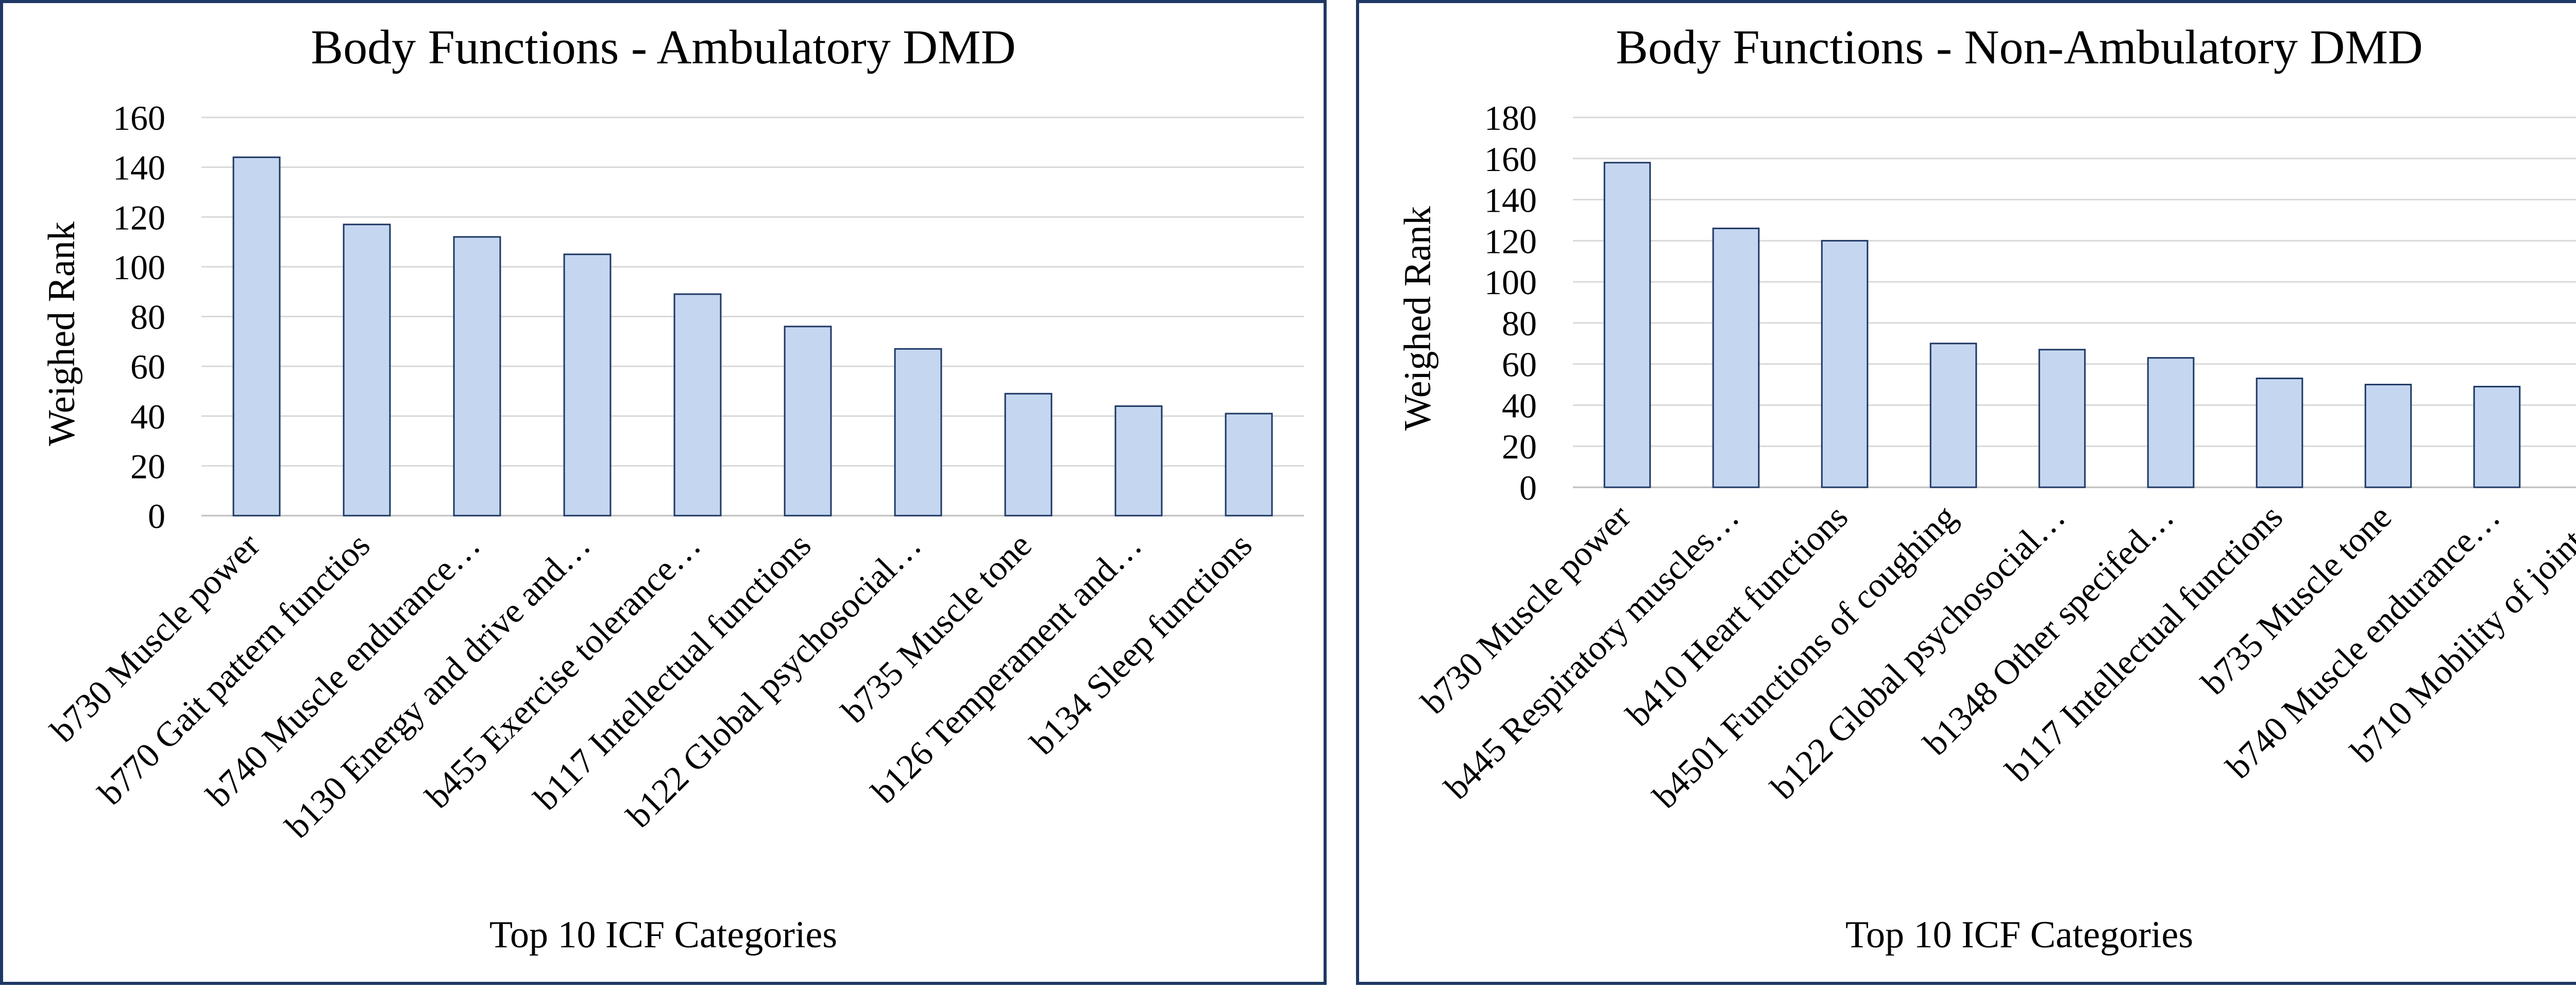 The height and width of the screenshot is (988, 2576). I want to click on chart-title: Body Functions - Non-Ambulatory DMD, so click(2020, 48).